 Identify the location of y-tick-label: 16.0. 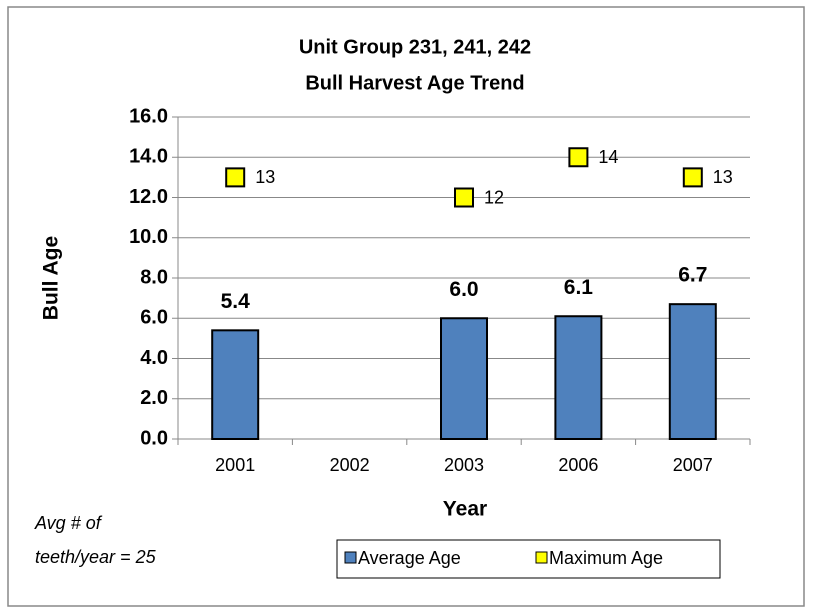
(148, 116).